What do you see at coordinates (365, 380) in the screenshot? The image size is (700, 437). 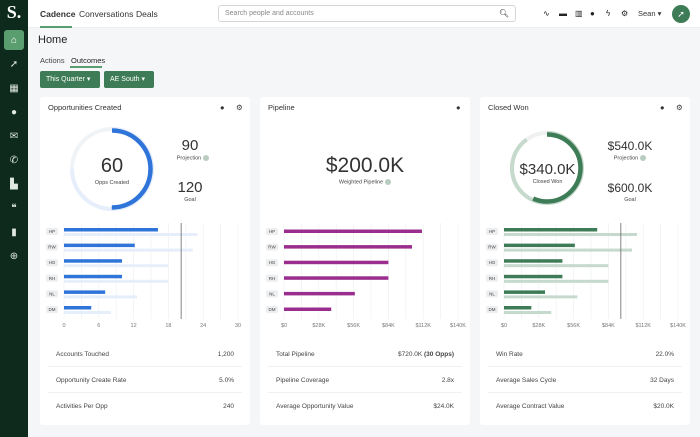 I see `stat-row: Pipeline Coverage 2.8x` at bounding box center [365, 380].